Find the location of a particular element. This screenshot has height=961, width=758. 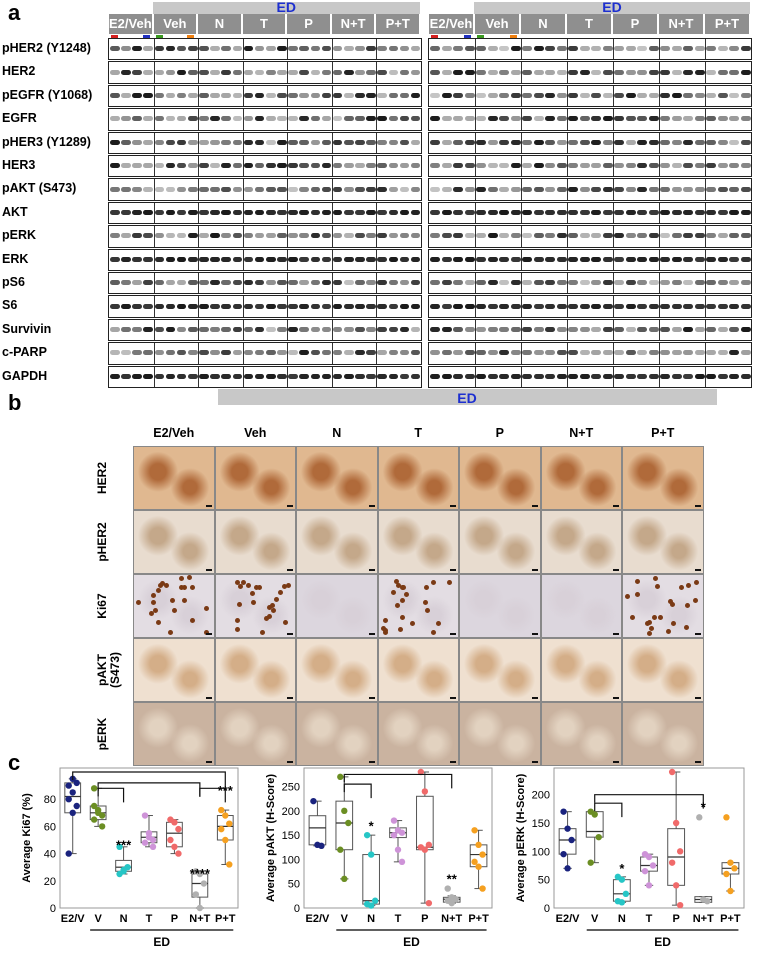

x-tick-label: E2/V is located at coordinates (568, 919).